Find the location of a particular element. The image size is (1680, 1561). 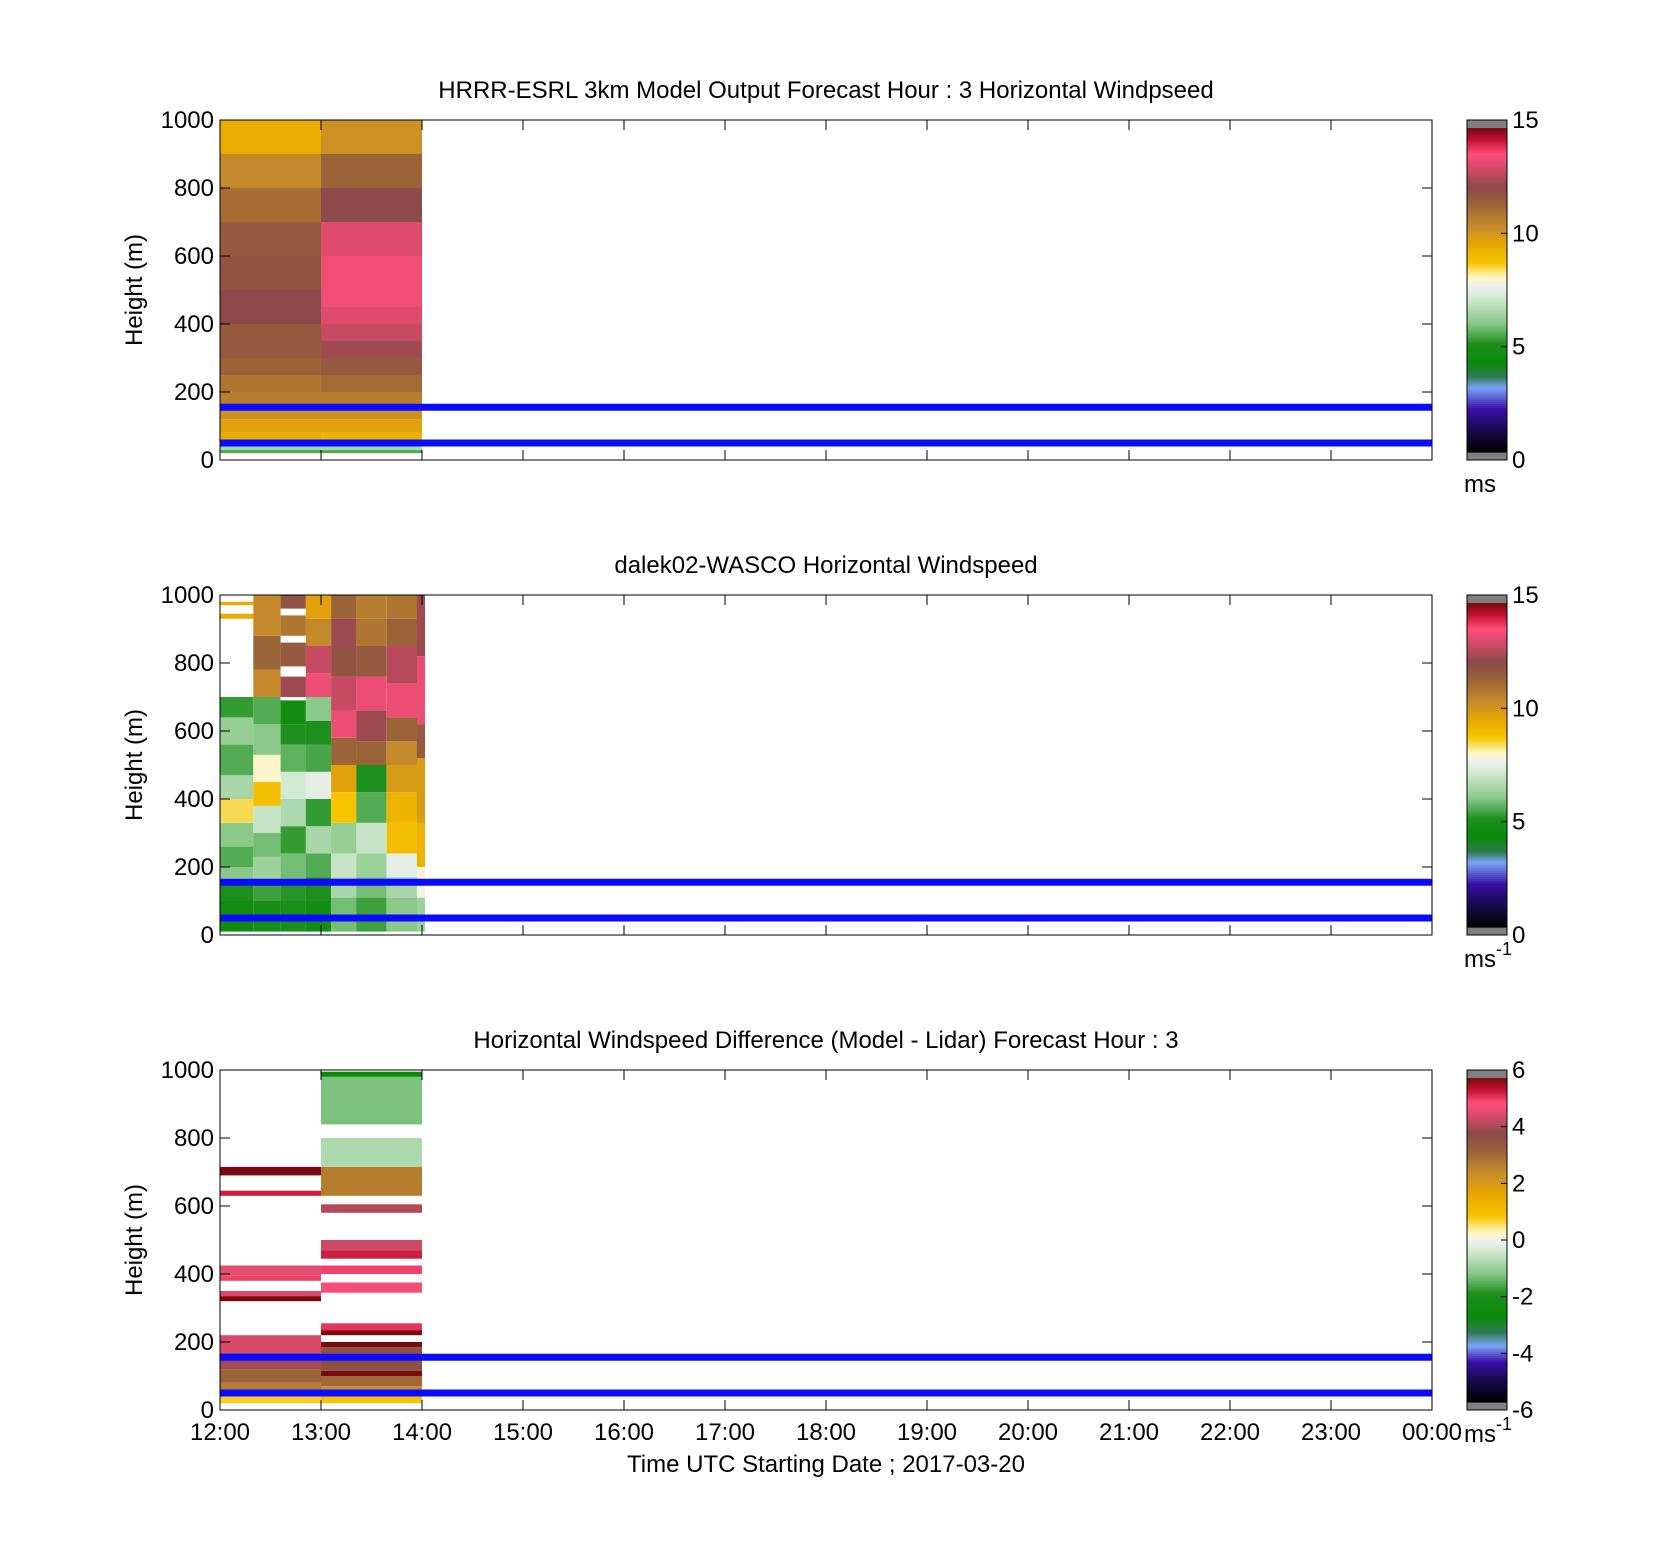

y-tick-label: 800 is located at coordinates (194, 1138).